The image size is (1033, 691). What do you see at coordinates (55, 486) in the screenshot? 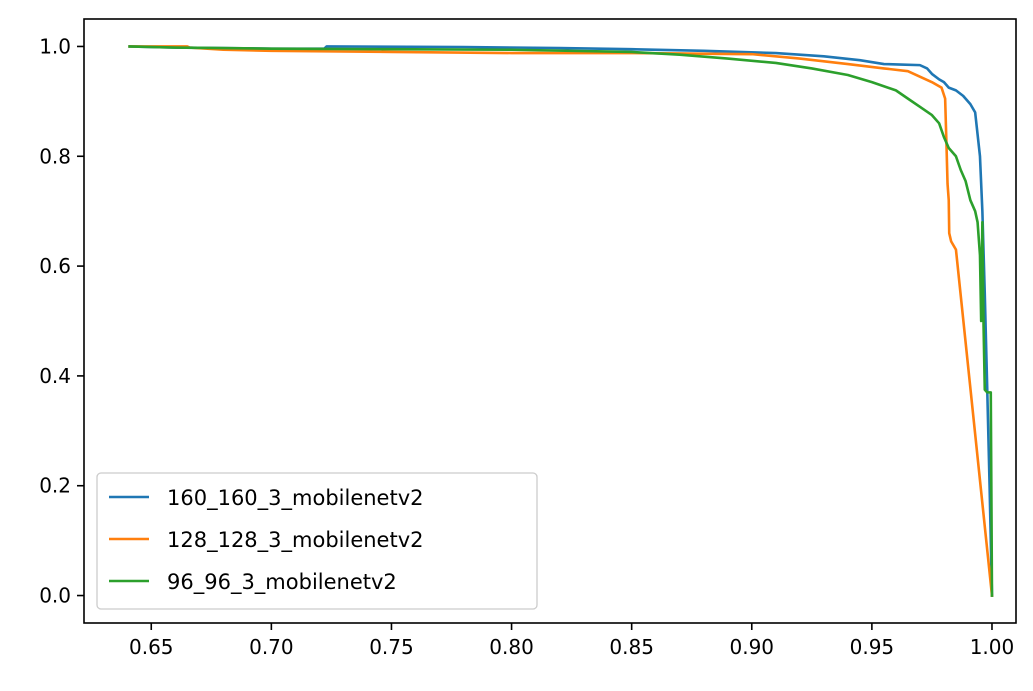
I see `y-tick-label: 0.2` at bounding box center [55, 486].